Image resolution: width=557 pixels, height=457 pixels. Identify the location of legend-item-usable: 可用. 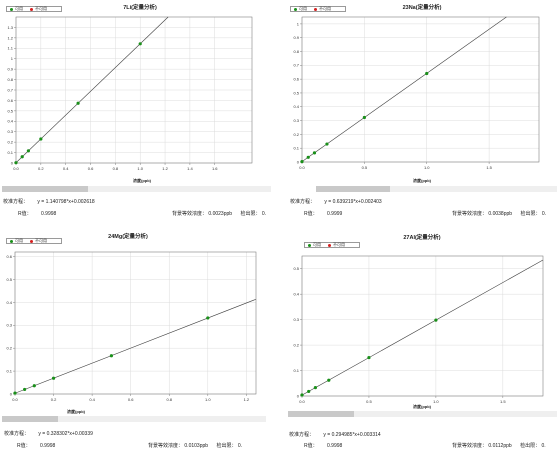
(16, 241).